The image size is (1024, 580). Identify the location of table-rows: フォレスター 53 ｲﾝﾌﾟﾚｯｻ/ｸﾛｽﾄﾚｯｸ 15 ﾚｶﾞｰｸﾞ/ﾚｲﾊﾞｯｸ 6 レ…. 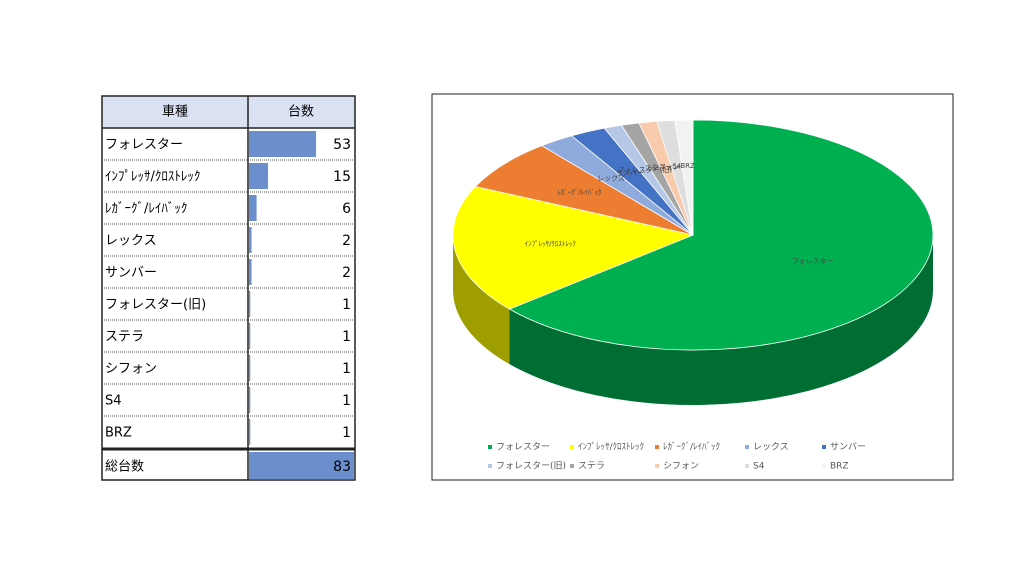
(228, 305).